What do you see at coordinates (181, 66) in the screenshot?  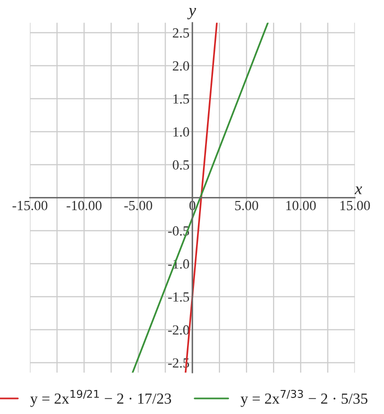 I see `y-tick-label: 2.0` at bounding box center [181, 66].